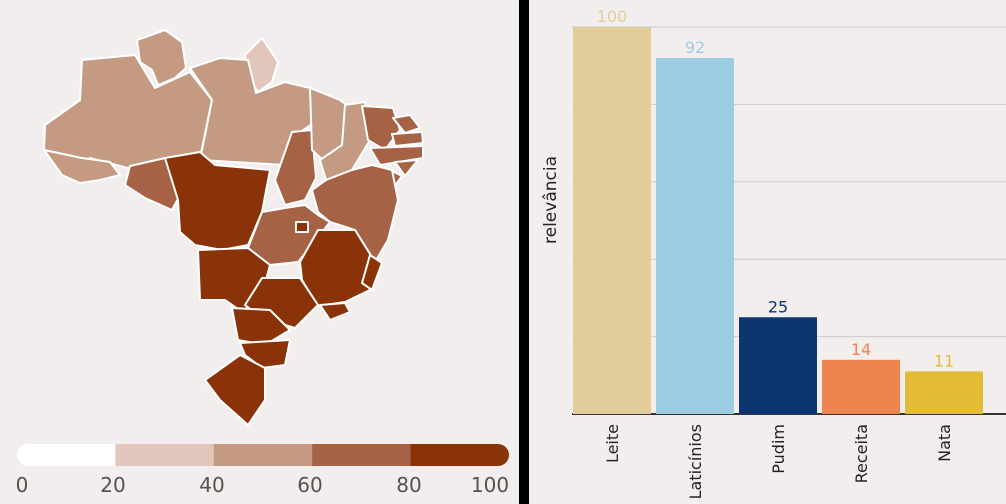  I want to click on bar-nata, so click(944, 392).